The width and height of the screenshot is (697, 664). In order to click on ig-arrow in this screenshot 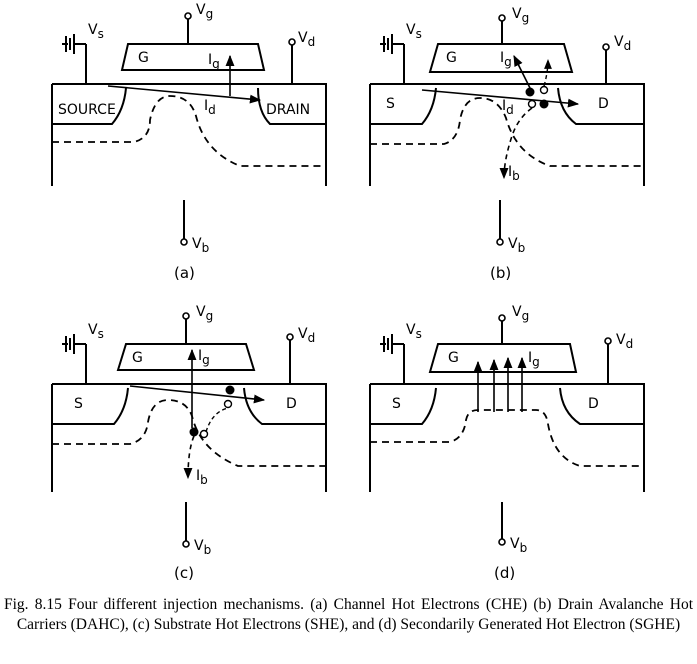, I will do `click(522, 71)`.